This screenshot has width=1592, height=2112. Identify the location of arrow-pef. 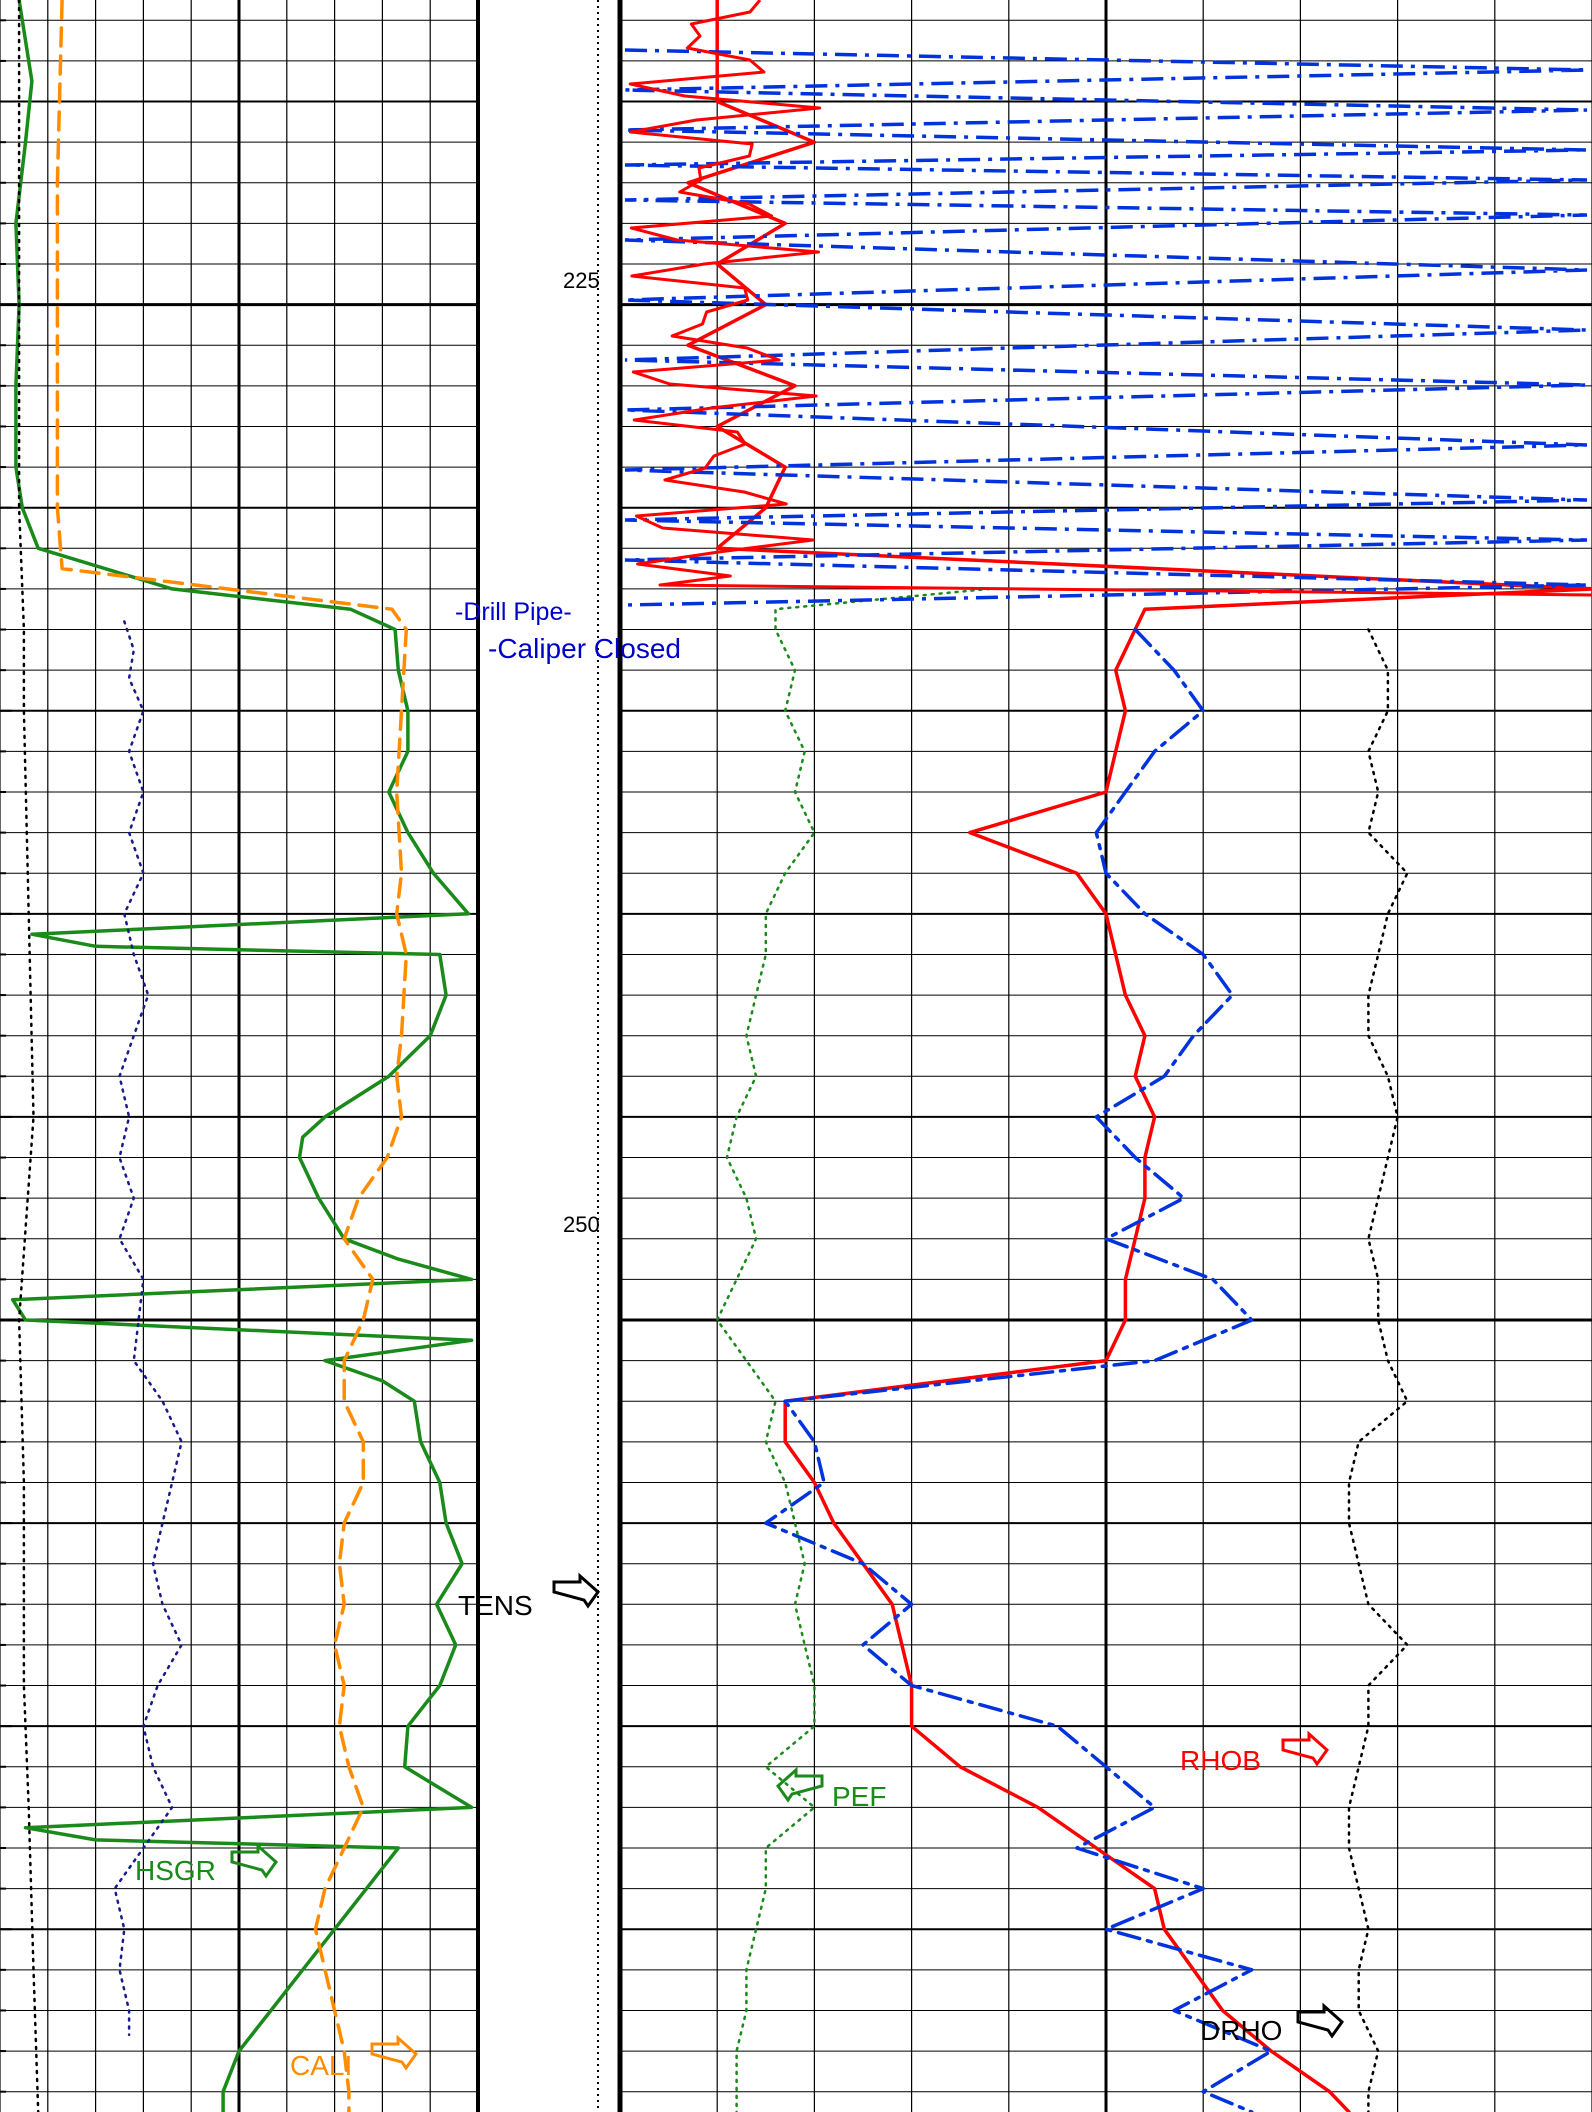
(799, 1784).